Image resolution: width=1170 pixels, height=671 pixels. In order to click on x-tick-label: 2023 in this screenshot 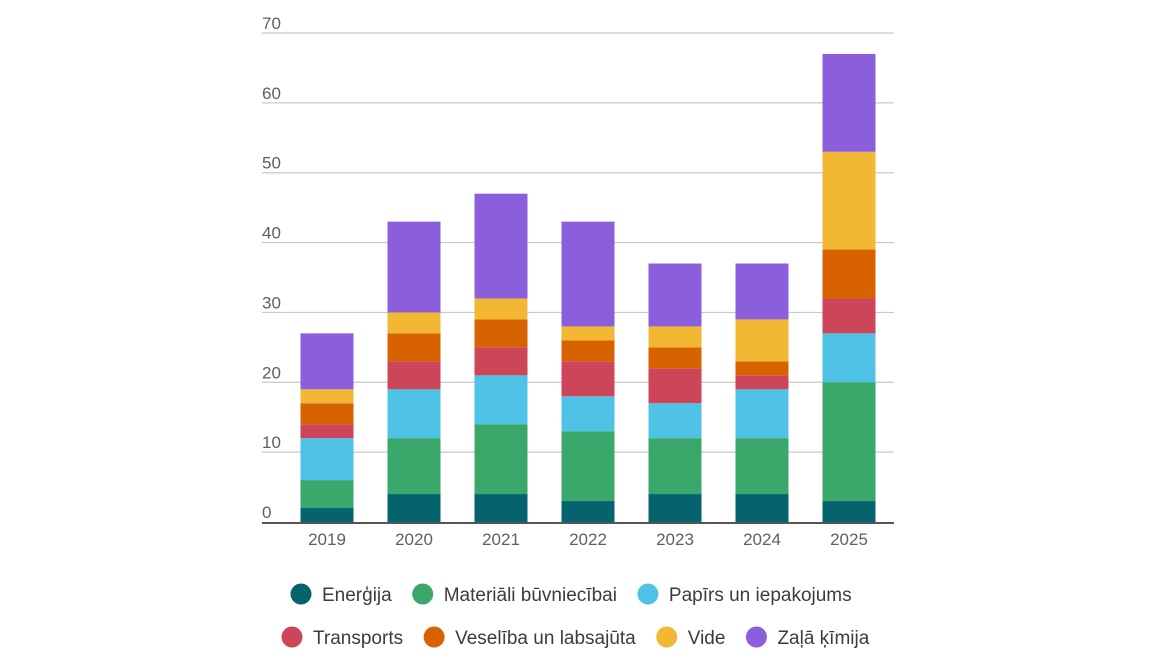, I will do `click(675, 539)`.